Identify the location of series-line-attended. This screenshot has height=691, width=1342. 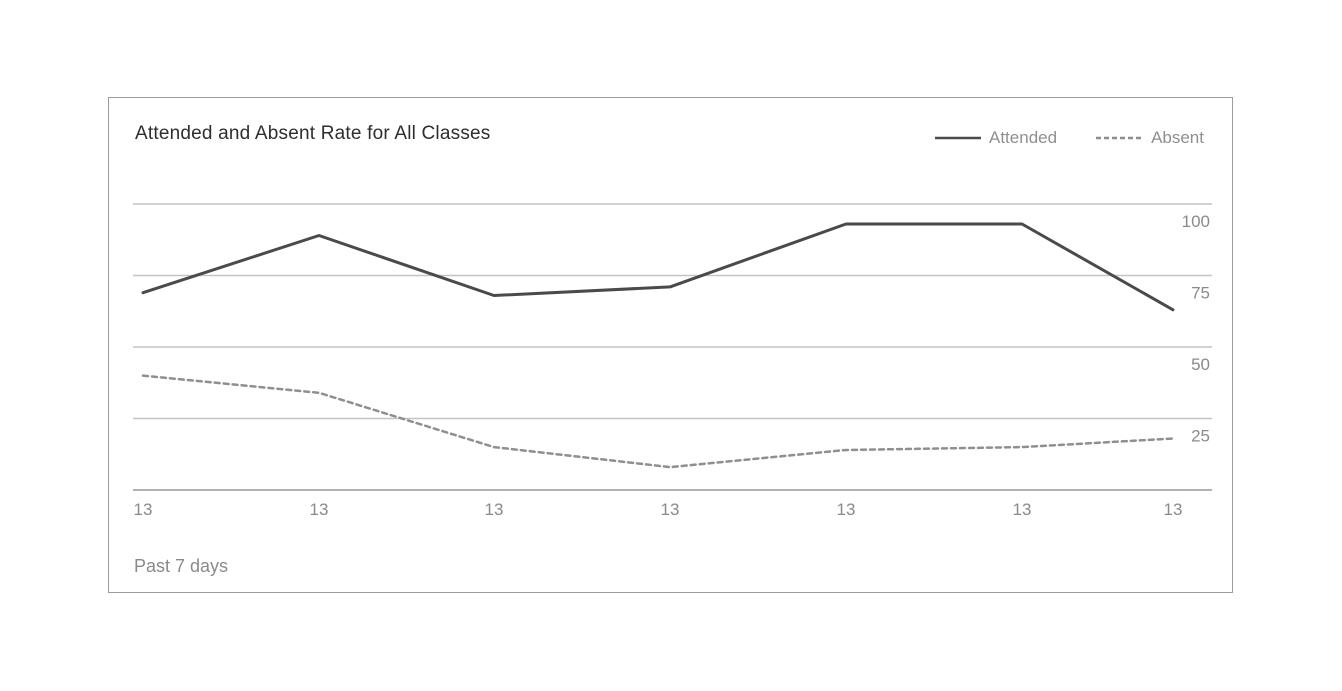
(658, 267).